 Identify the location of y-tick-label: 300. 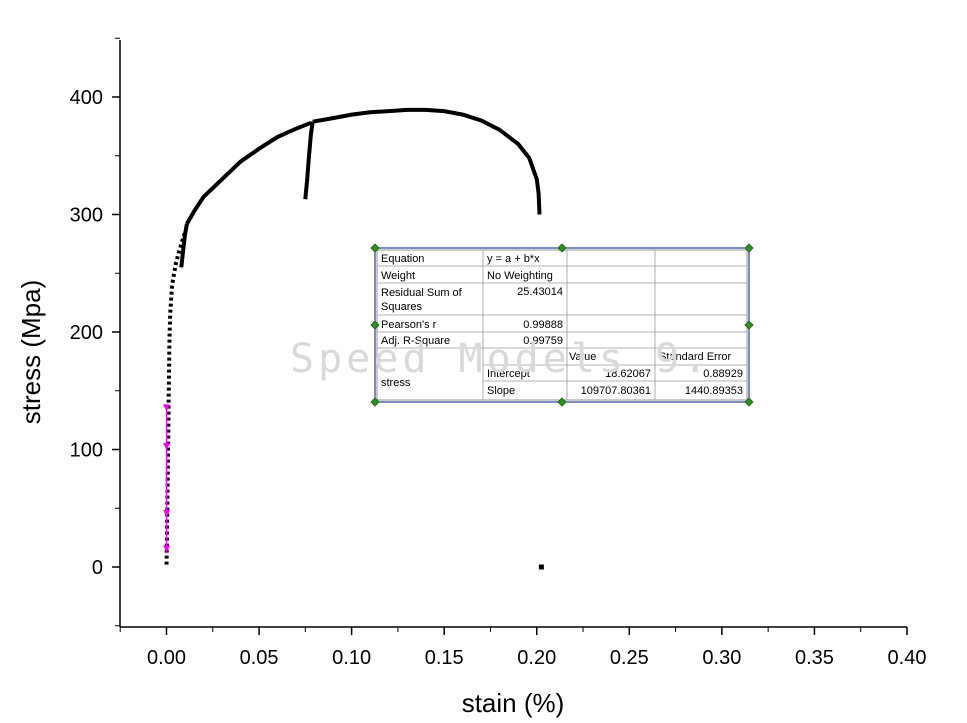
(86, 216).